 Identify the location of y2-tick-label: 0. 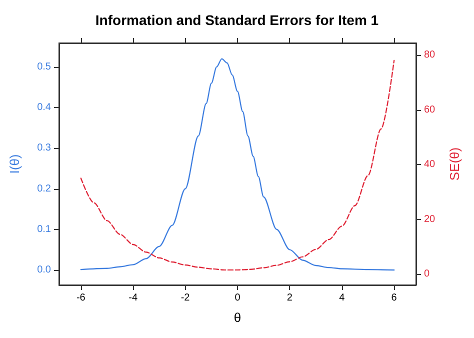
(427, 274).